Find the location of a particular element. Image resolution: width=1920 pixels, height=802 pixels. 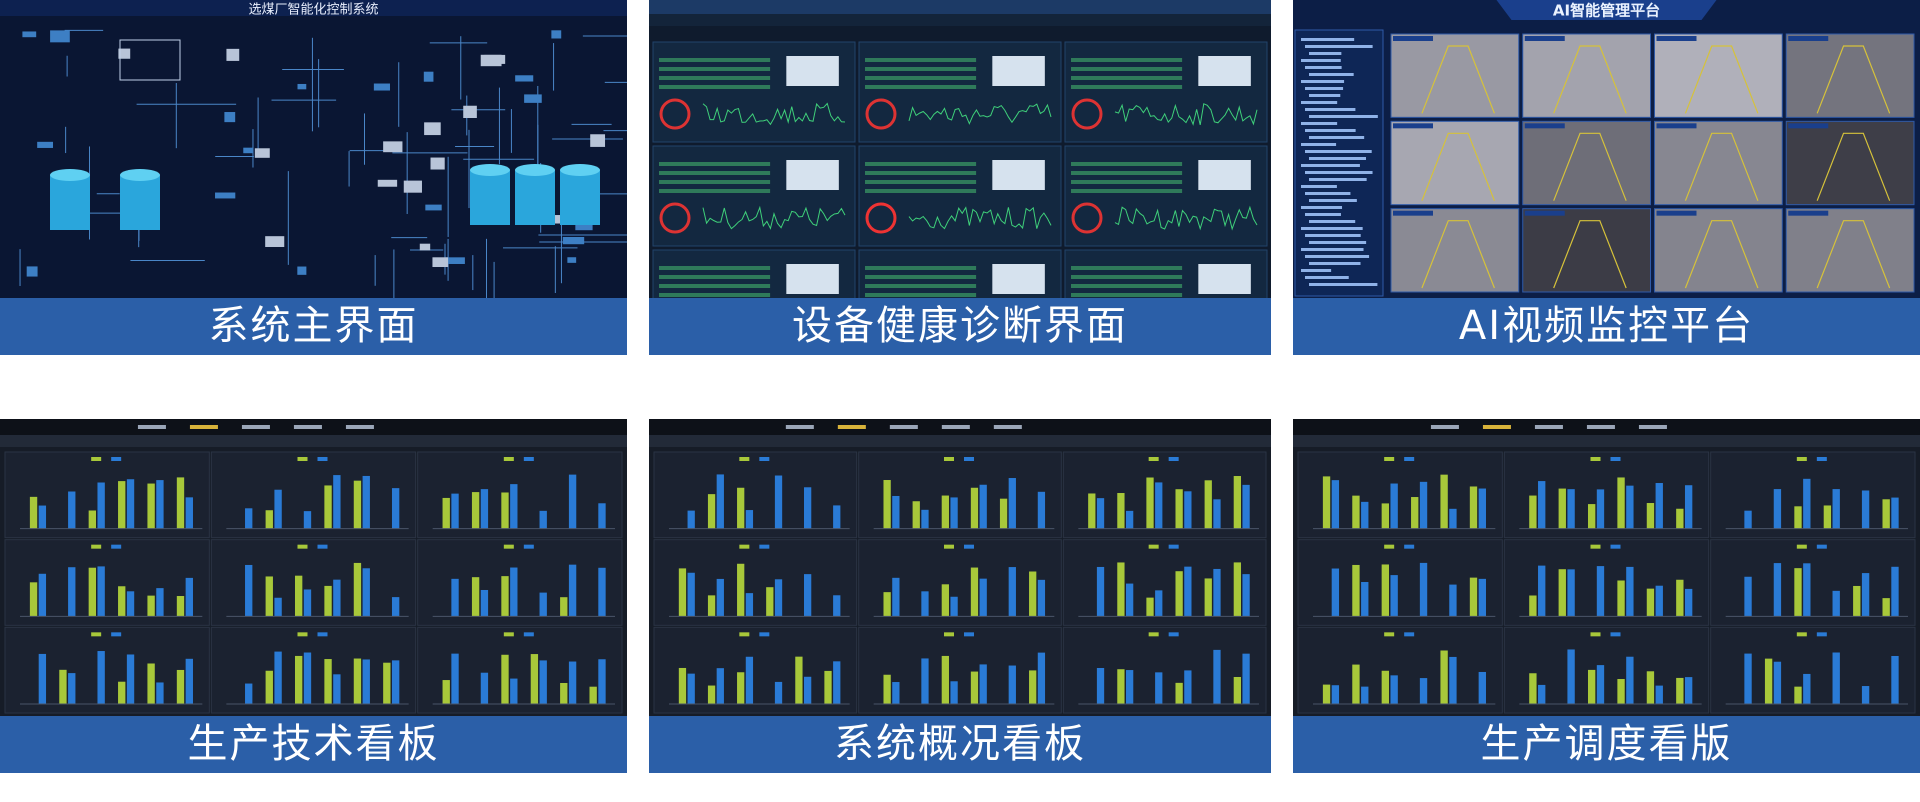

tank is located at coordinates (580, 197).